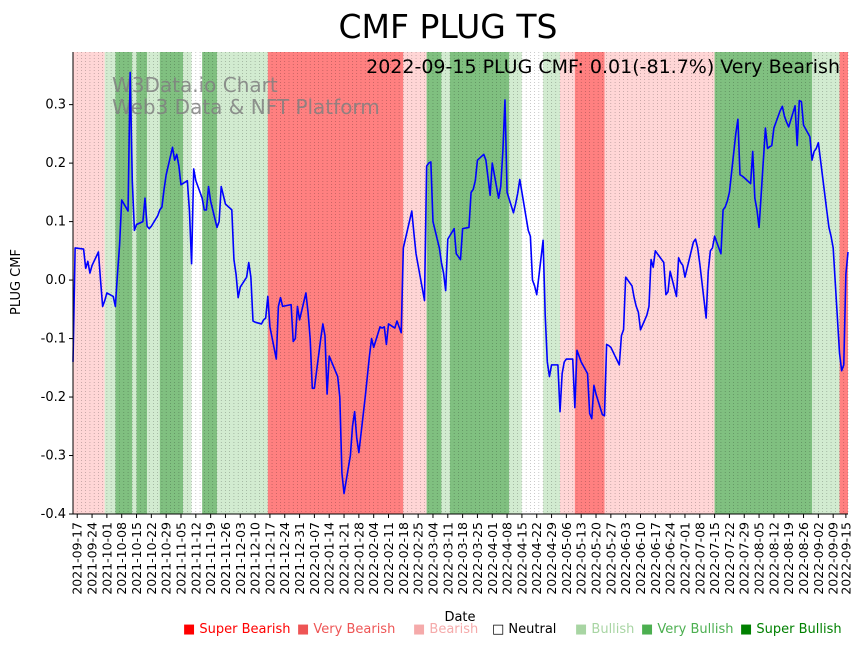  What do you see at coordinates (225, 558) in the screenshot?
I see `x-tick-label: 2021-11-26` at bounding box center [225, 558].